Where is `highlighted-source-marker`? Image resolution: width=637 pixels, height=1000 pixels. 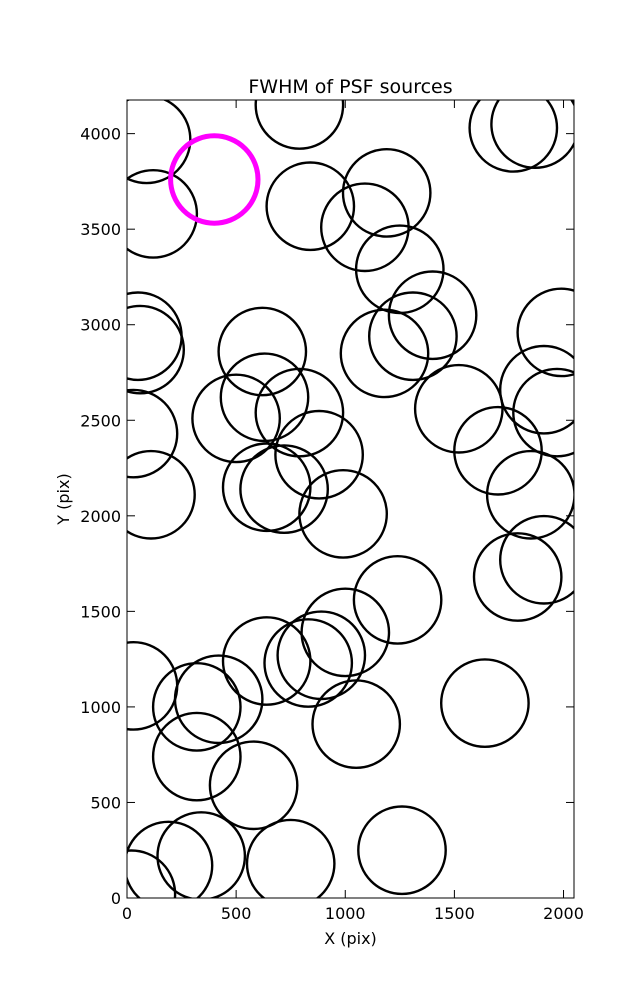
highlighted-source-marker is located at coordinates (214, 179).